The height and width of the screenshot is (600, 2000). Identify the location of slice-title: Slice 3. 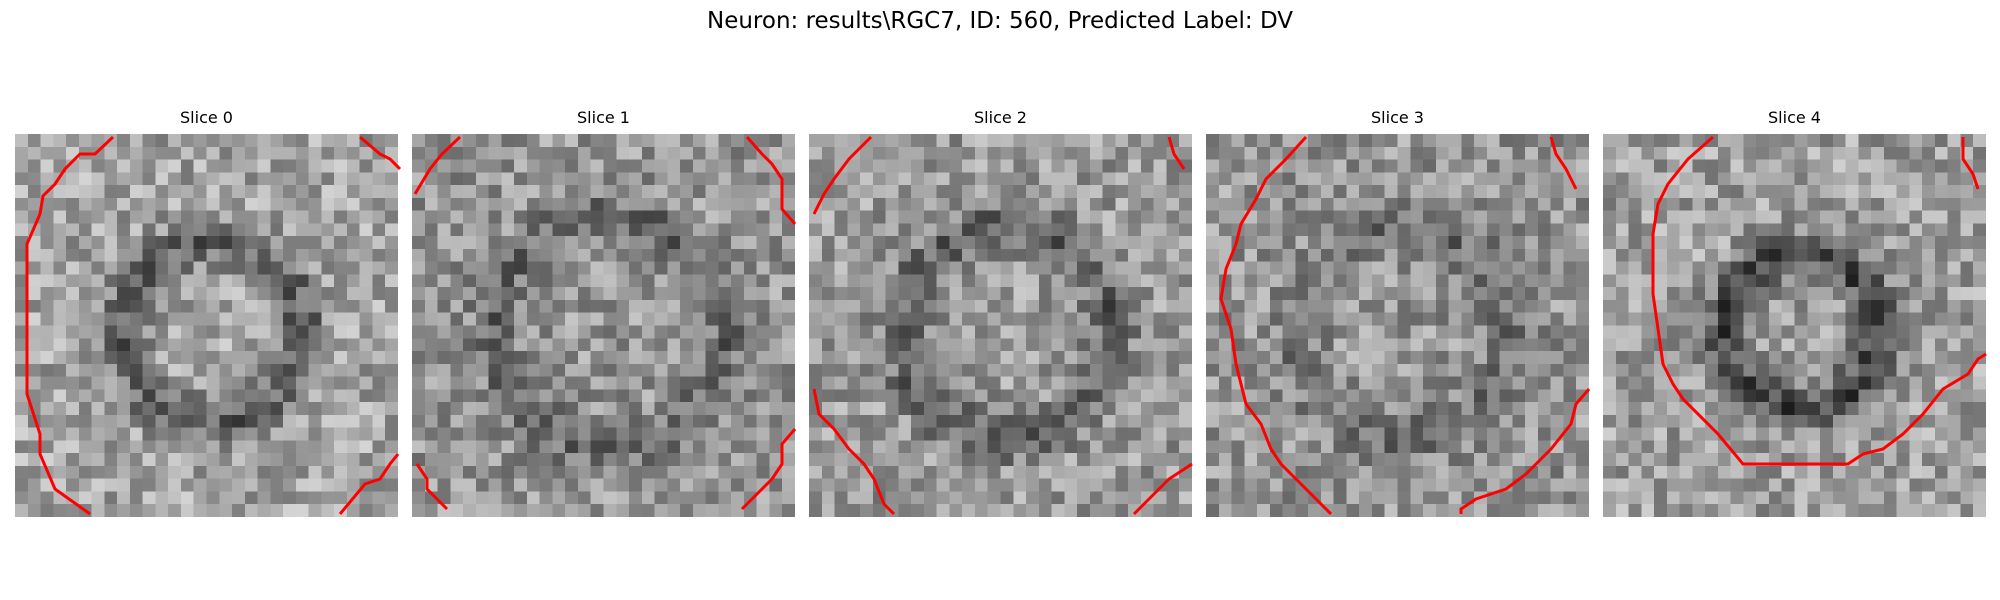
(1397, 117).